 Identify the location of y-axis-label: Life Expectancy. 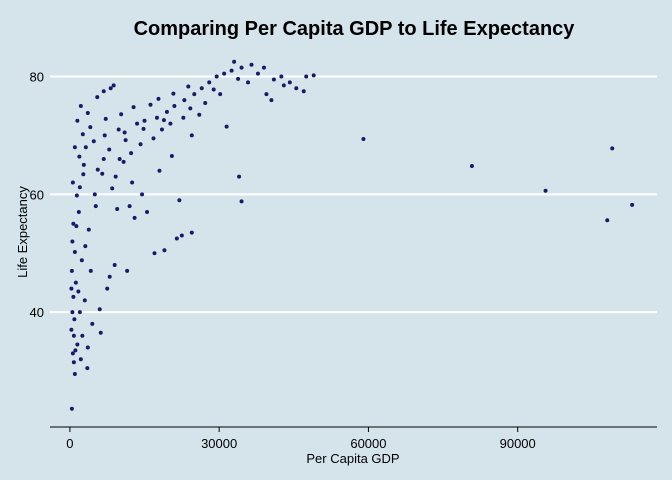
(22, 232).